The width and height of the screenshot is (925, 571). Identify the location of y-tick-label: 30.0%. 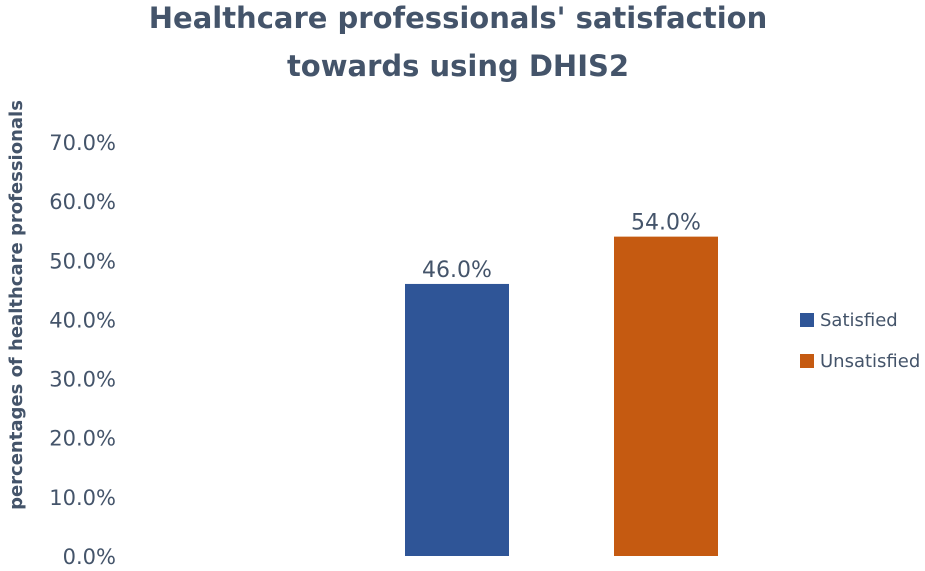
(82, 380).